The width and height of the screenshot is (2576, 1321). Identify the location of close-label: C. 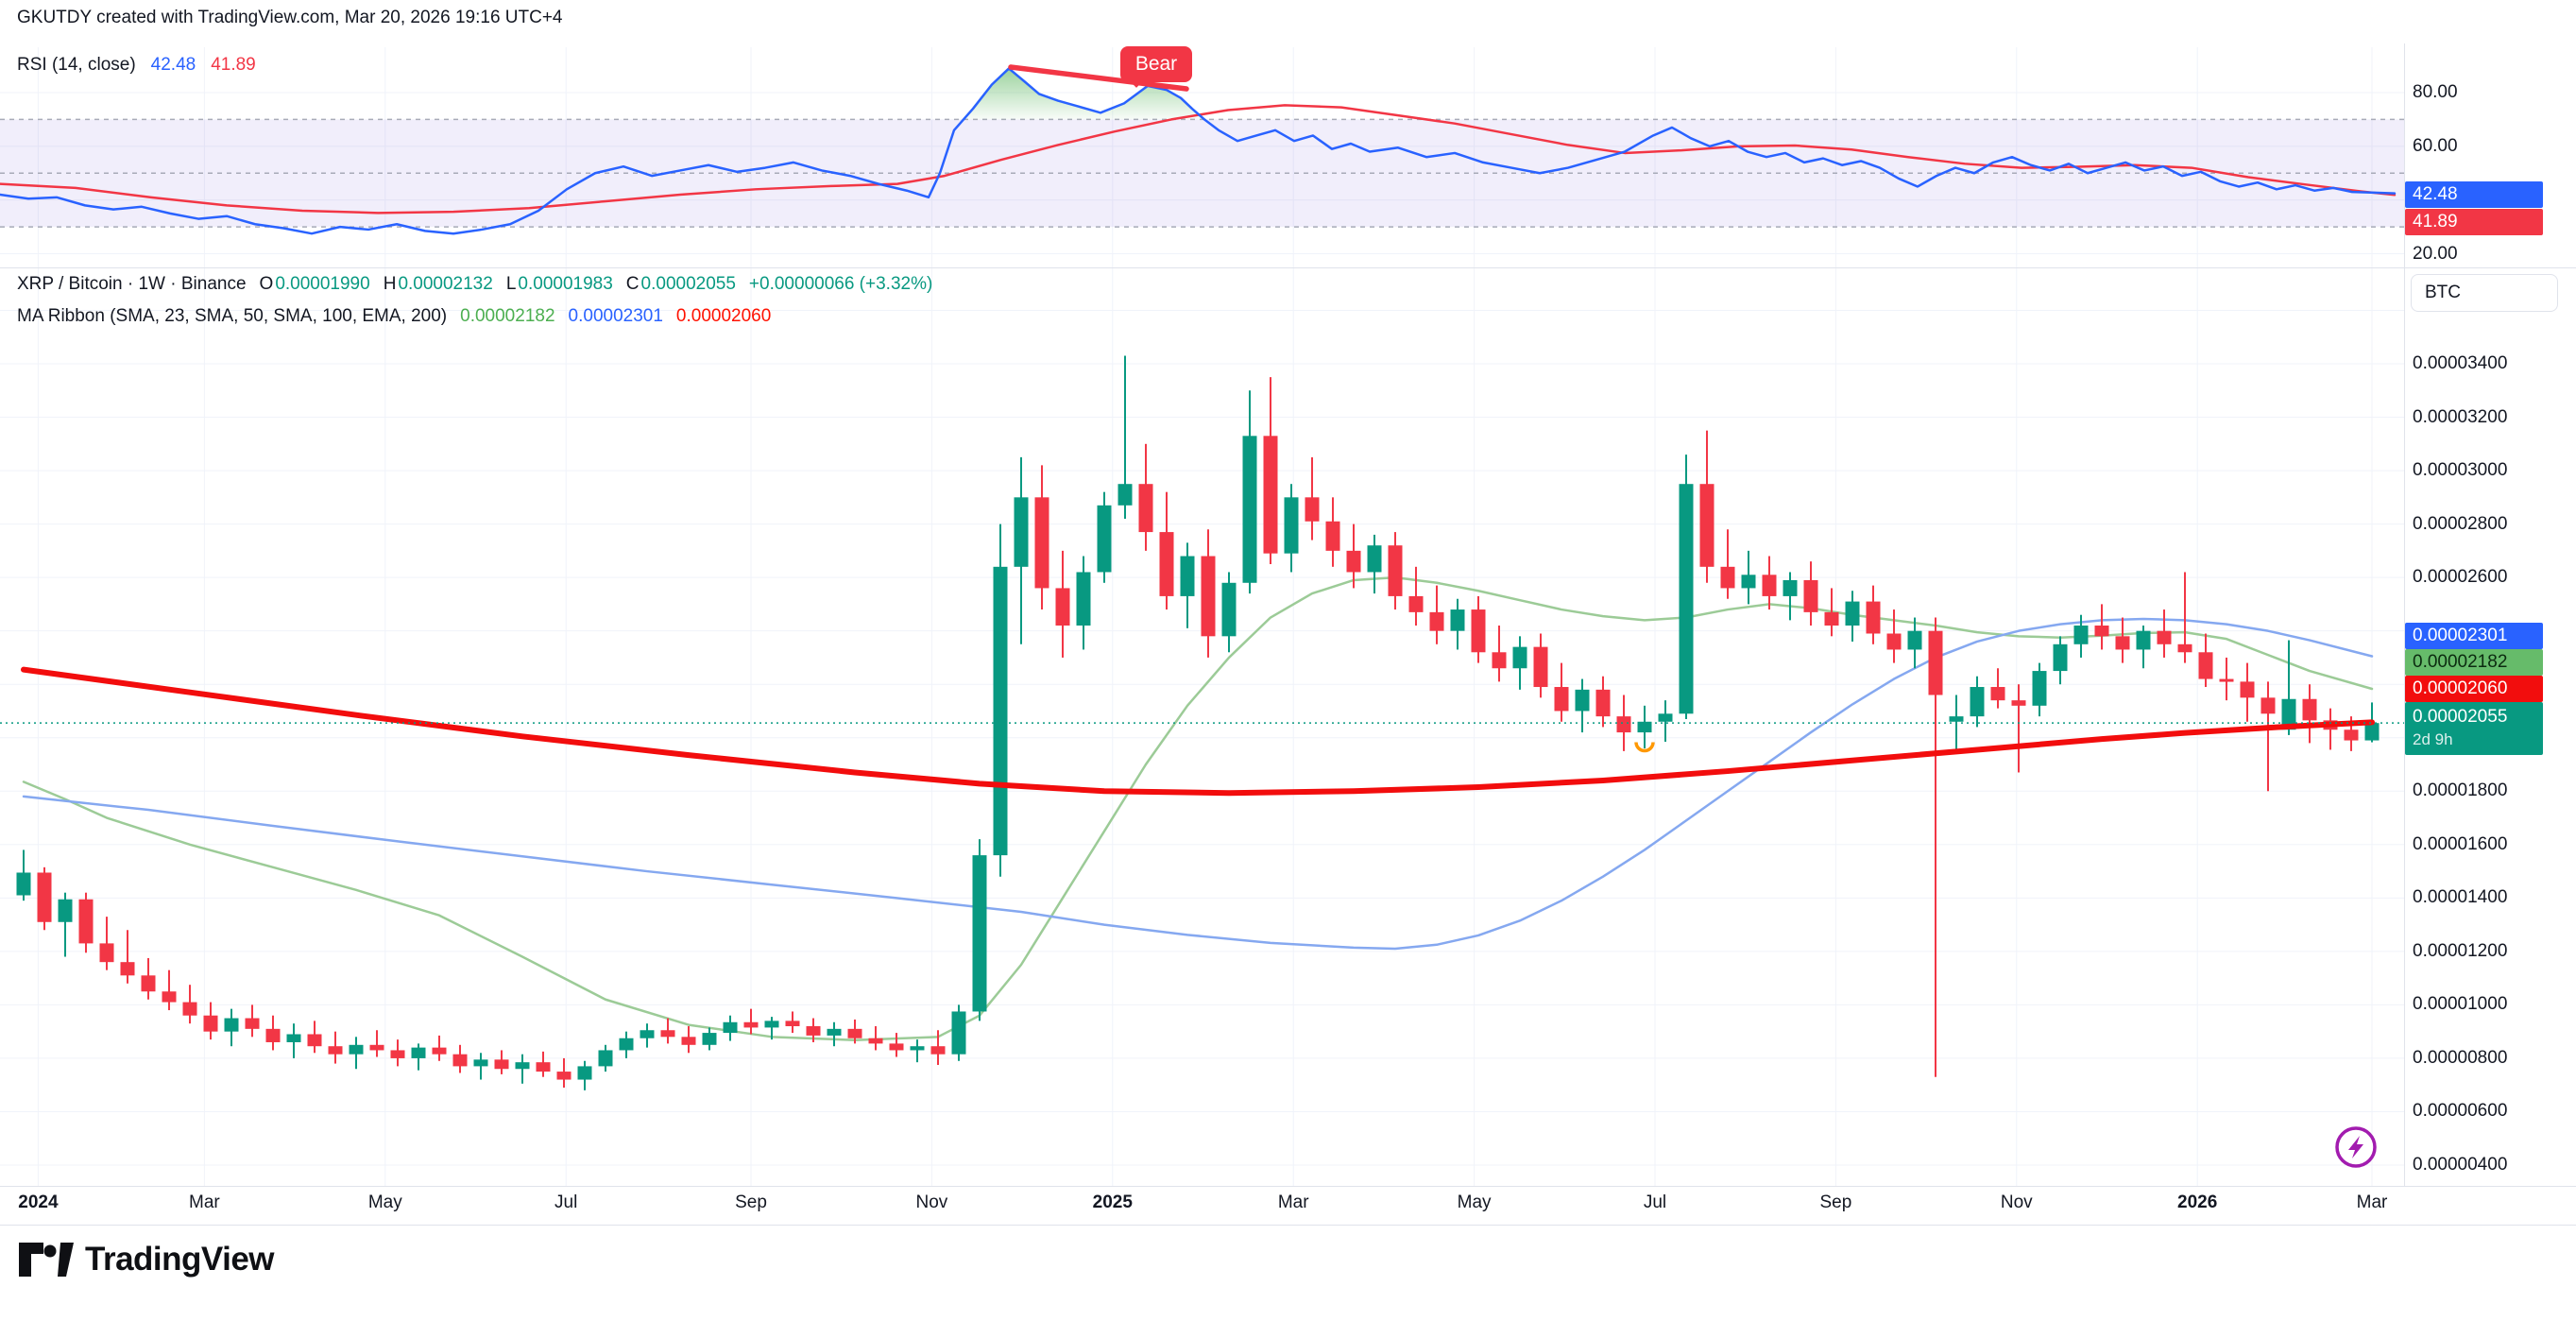
(633, 284).